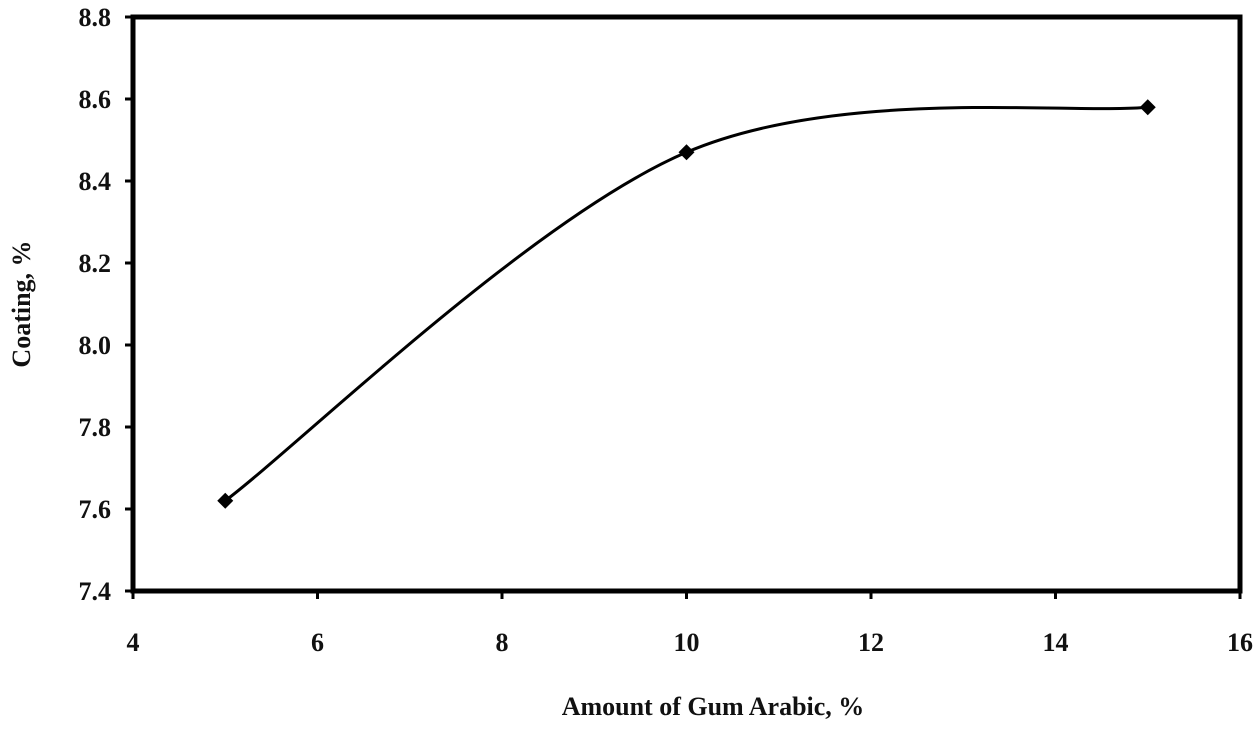 This screenshot has height=742, width=1260. What do you see at coordinates (133, 642) in the screenshot?
I see `x-tick-label: 4` at bounding box center [133, 642].